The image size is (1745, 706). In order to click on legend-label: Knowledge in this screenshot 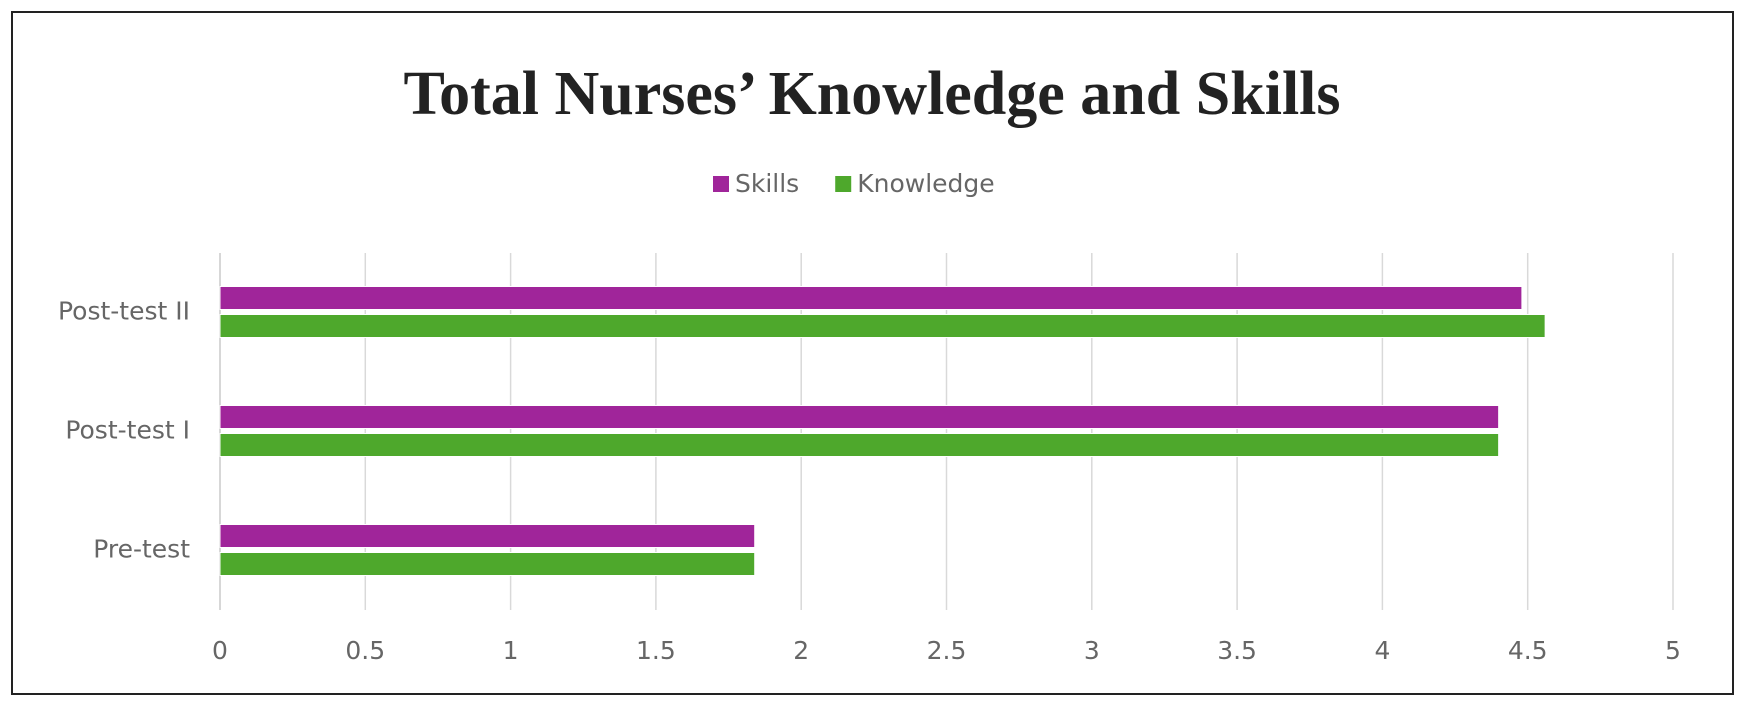, I will do `click(925, 183)`.